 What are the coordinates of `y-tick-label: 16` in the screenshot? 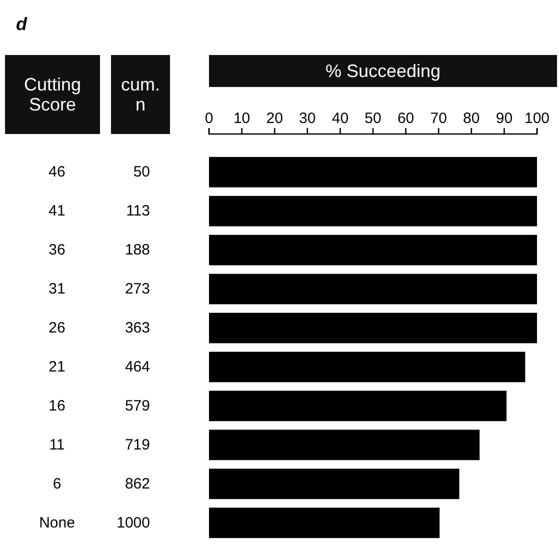 It's located at (57, 405).